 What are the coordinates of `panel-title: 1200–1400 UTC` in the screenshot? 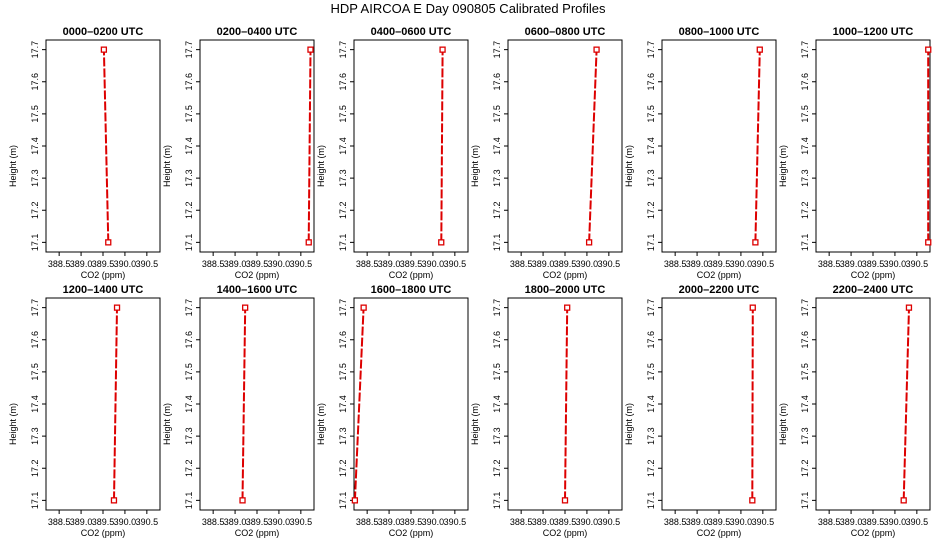 It's located at (103, 290).